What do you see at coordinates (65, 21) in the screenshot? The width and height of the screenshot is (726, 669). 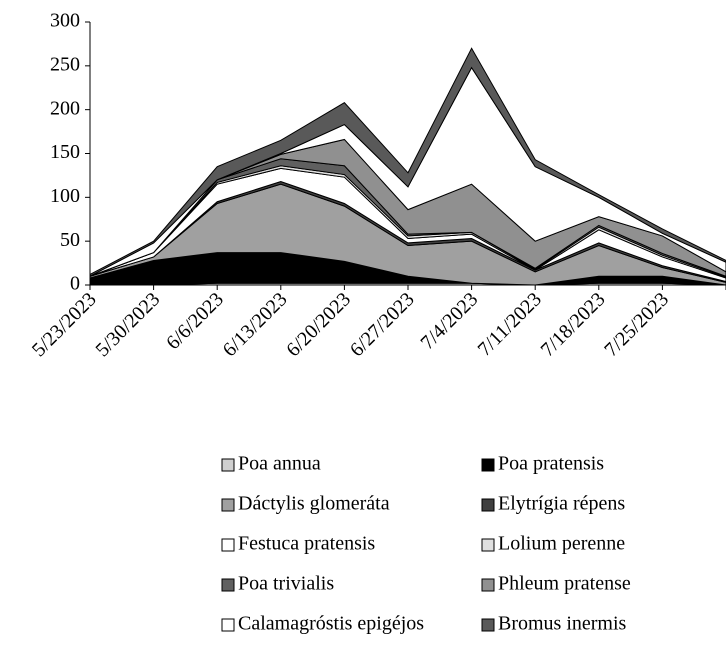 I see `y-tick-label: 300` at bounding box center [65, 21].